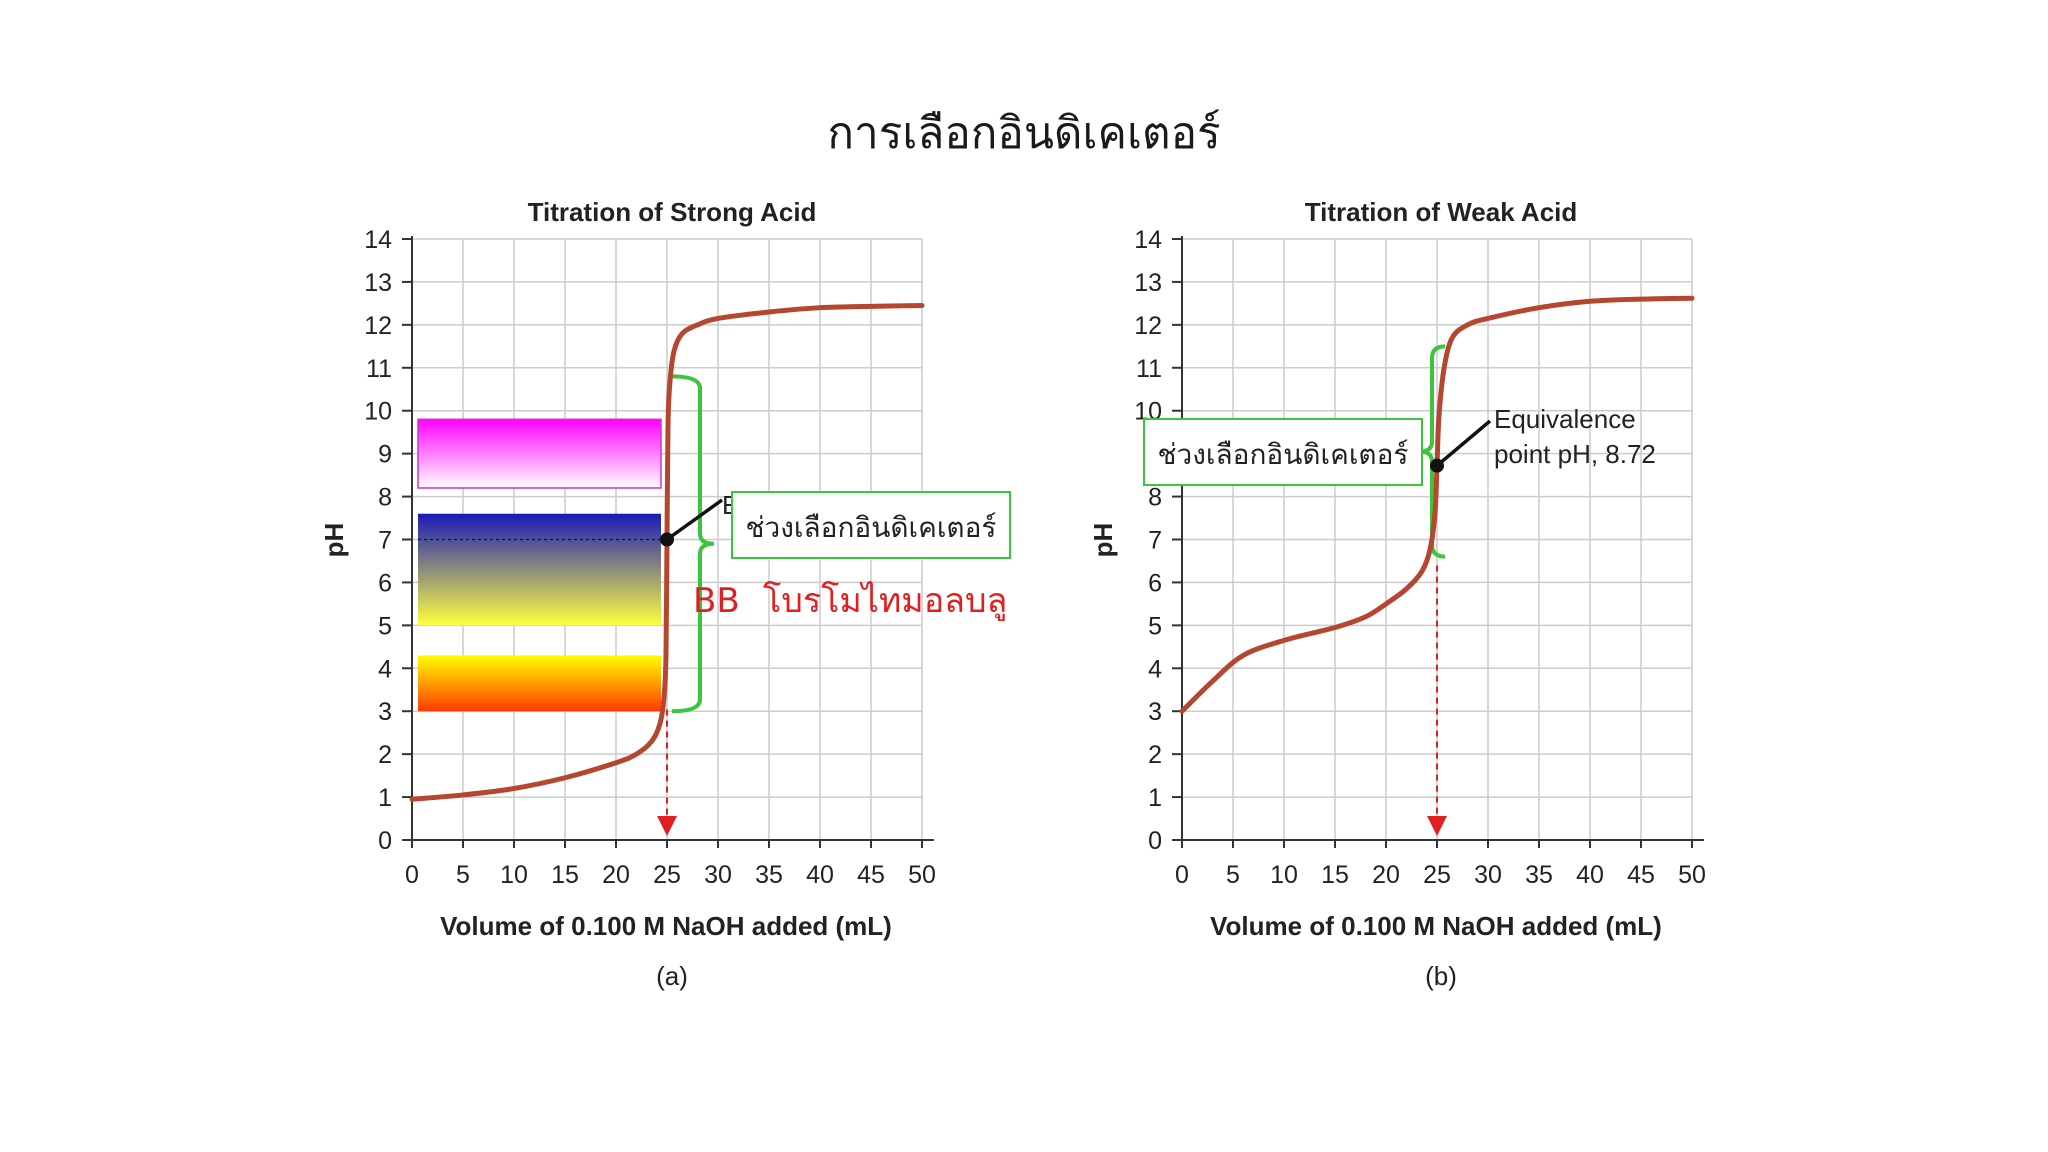 This screenshot has width=2048, height=1152. I want to click on chart-b-equivalence-label-line2: point pH, 8.72, so click(1575, 454).